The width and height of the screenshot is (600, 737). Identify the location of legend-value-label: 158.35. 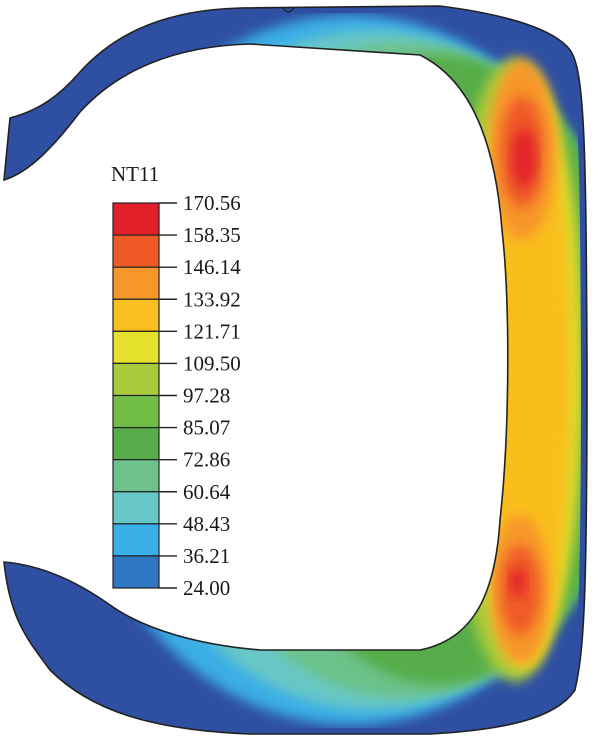
(212, 235).